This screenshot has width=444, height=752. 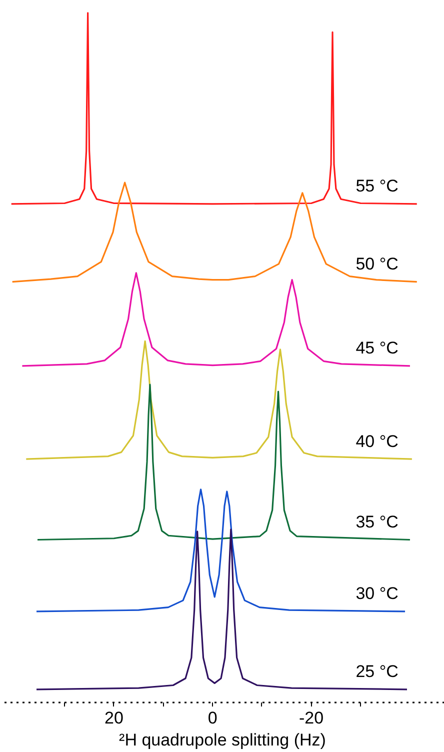 I want to click on x-axis-title: ²H quadrupole splitting (Hz), so click(x=222, y=740).